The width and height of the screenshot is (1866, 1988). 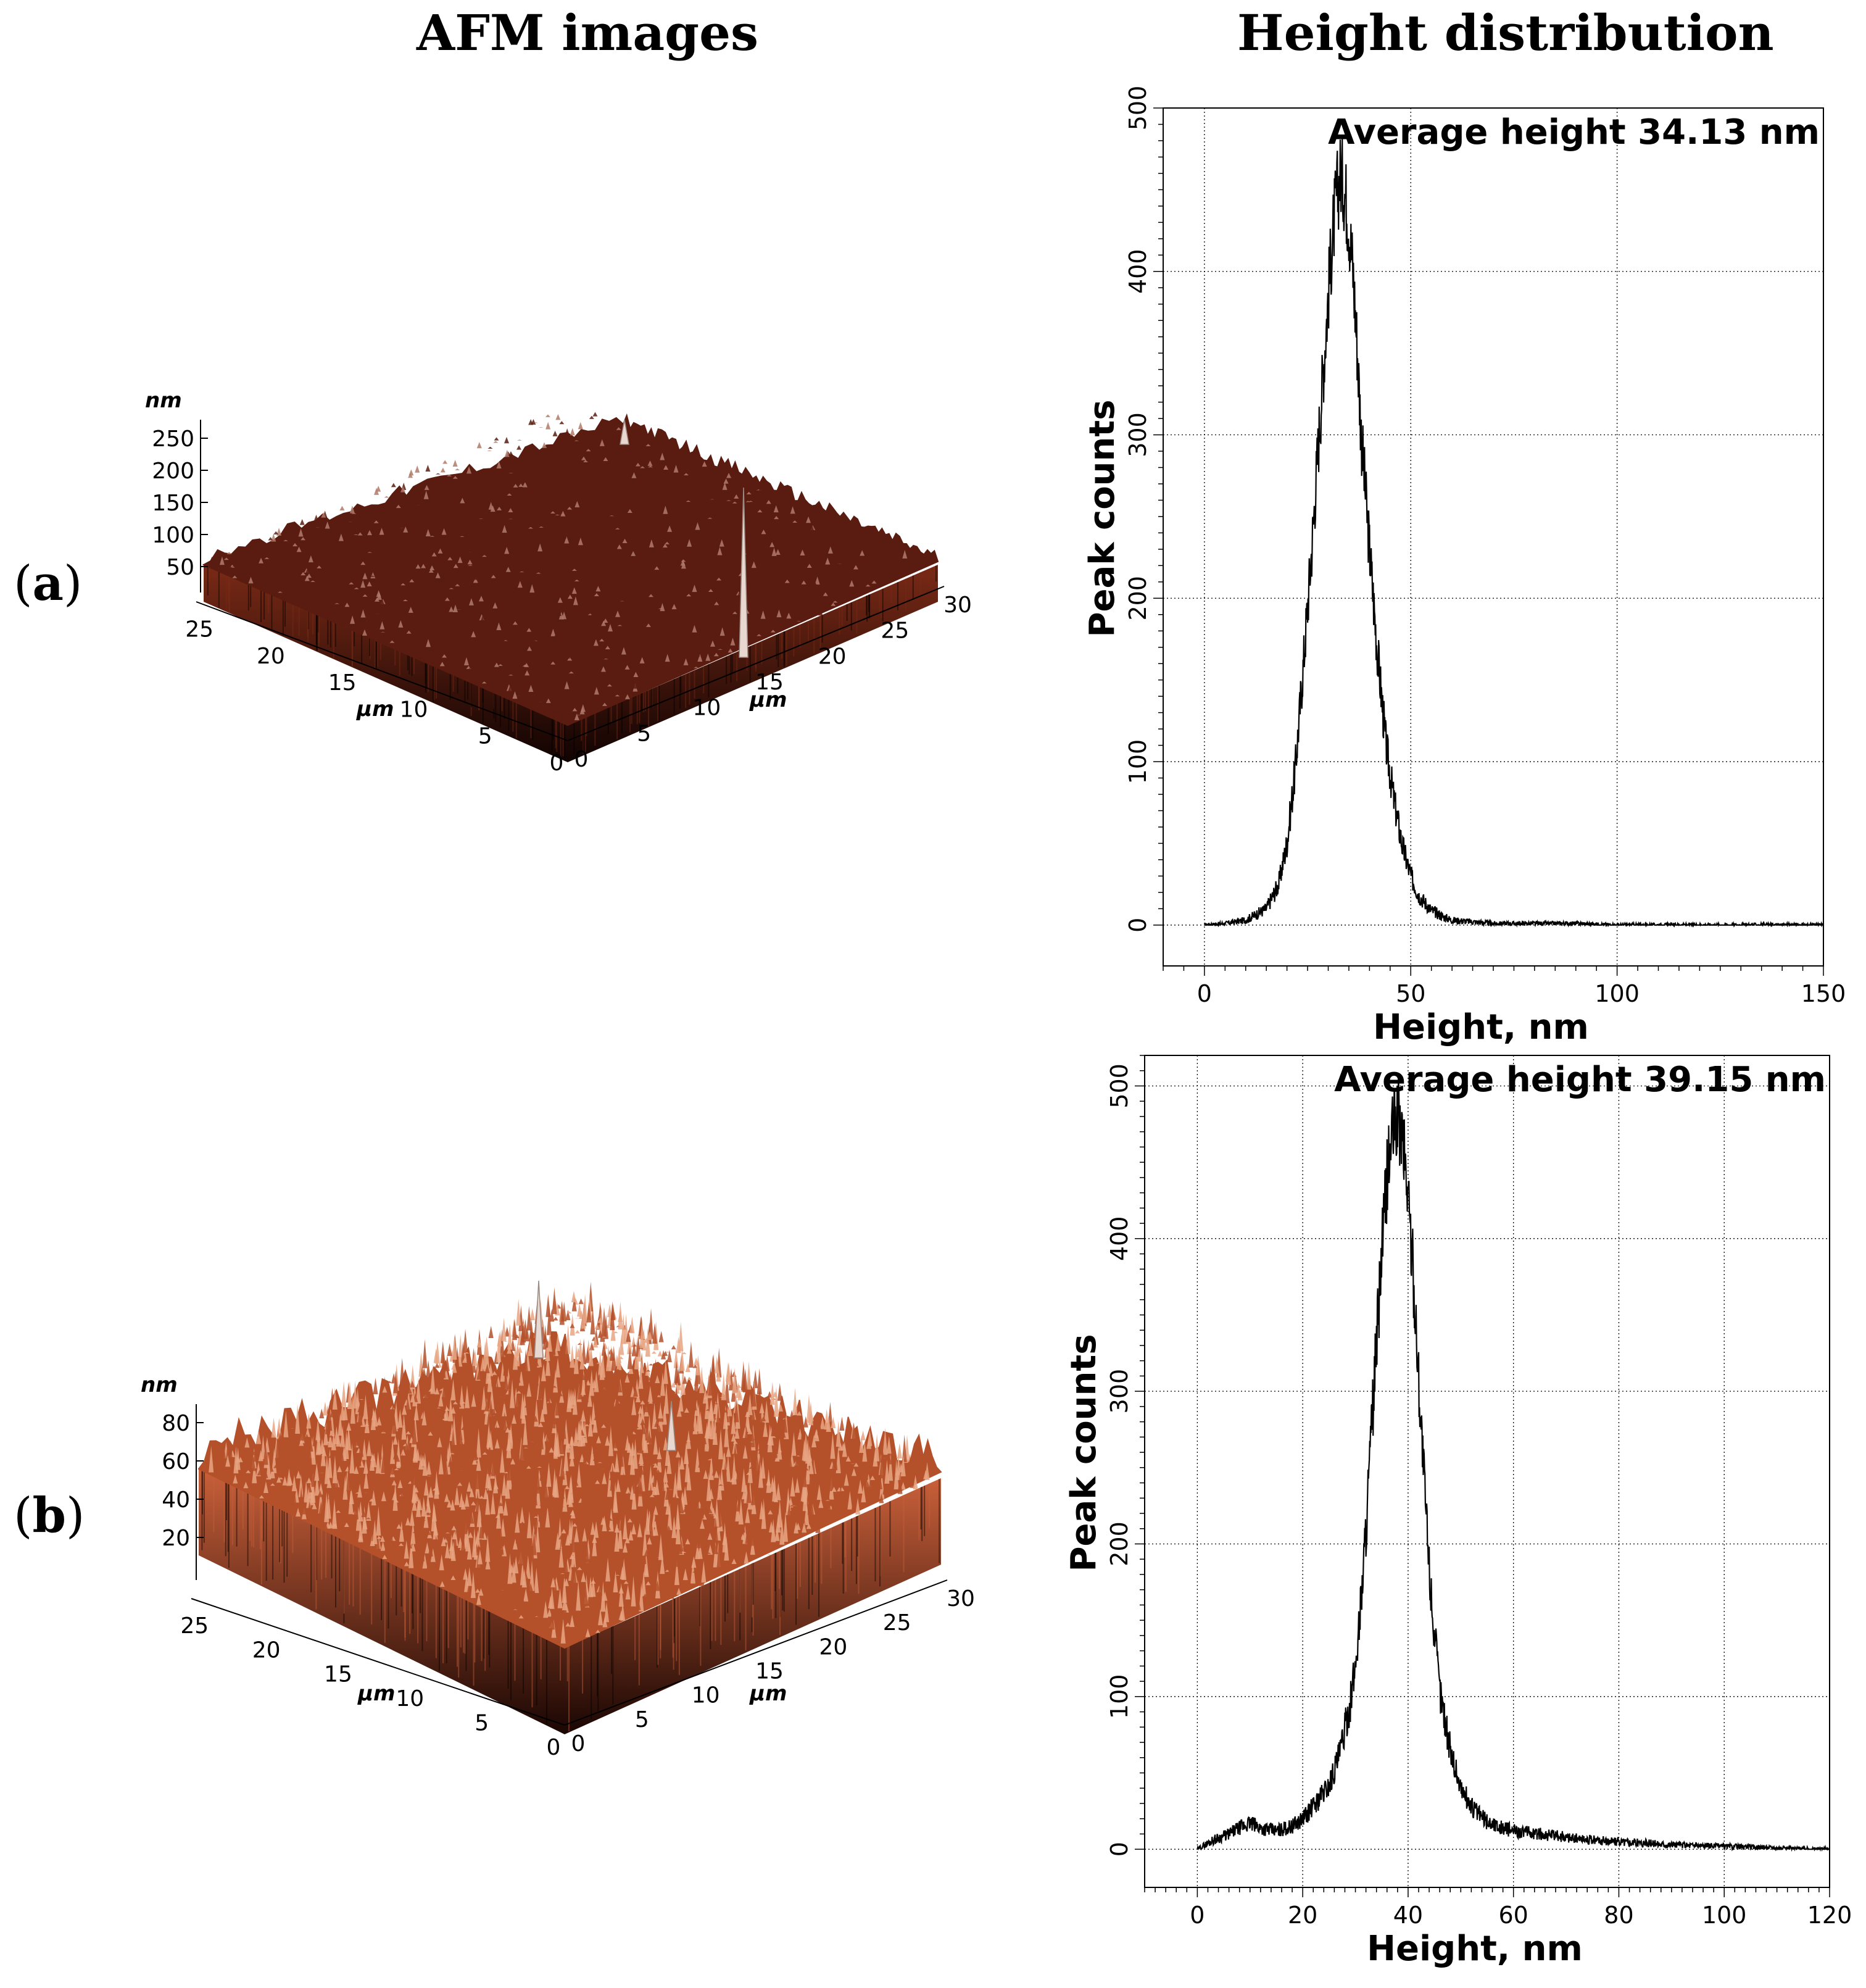 What do you see at coordinates (1198, 1915) in the screenshot?
I see `x-tick-label: 0` at bounding box center [1198, 1915].